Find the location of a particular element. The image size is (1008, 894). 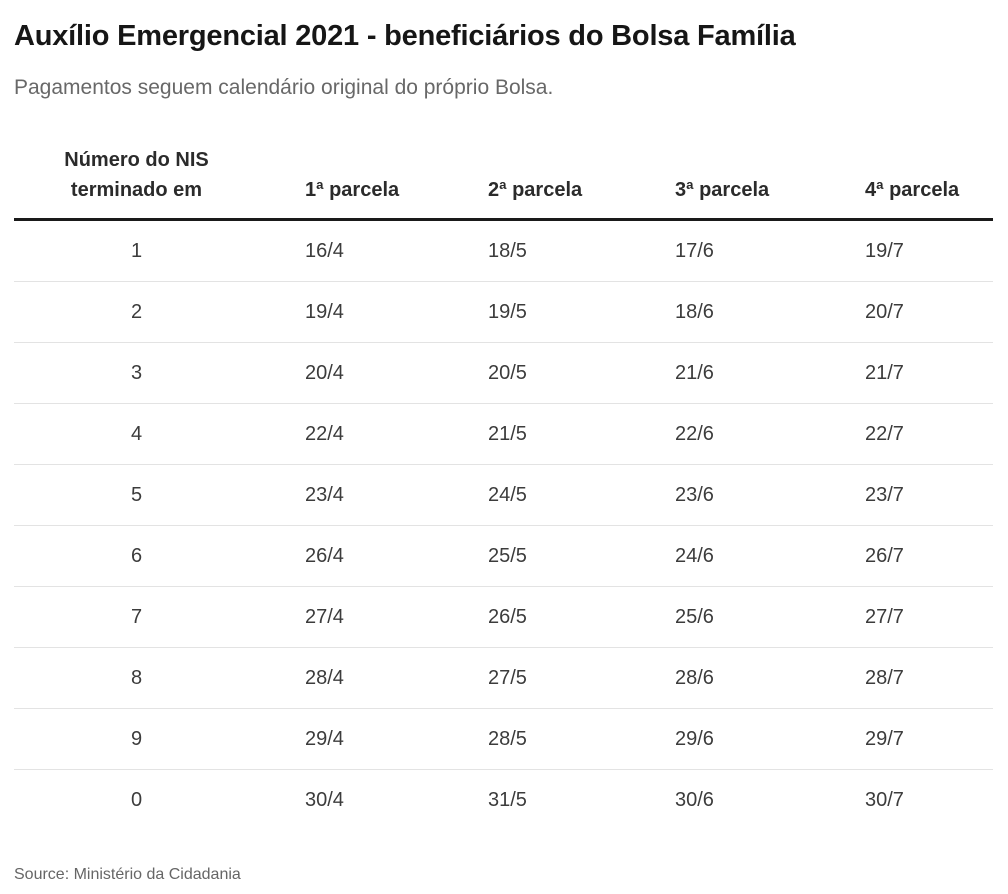

cell-parcela-2-date: 25/5 is located at coordinates (581, 556).